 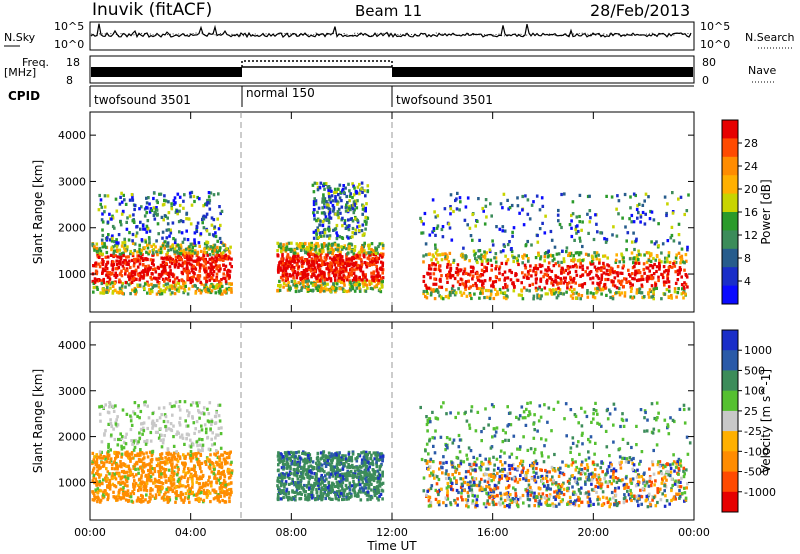 I want to click on power-mode-change-lines, so click(x=316, y=212).